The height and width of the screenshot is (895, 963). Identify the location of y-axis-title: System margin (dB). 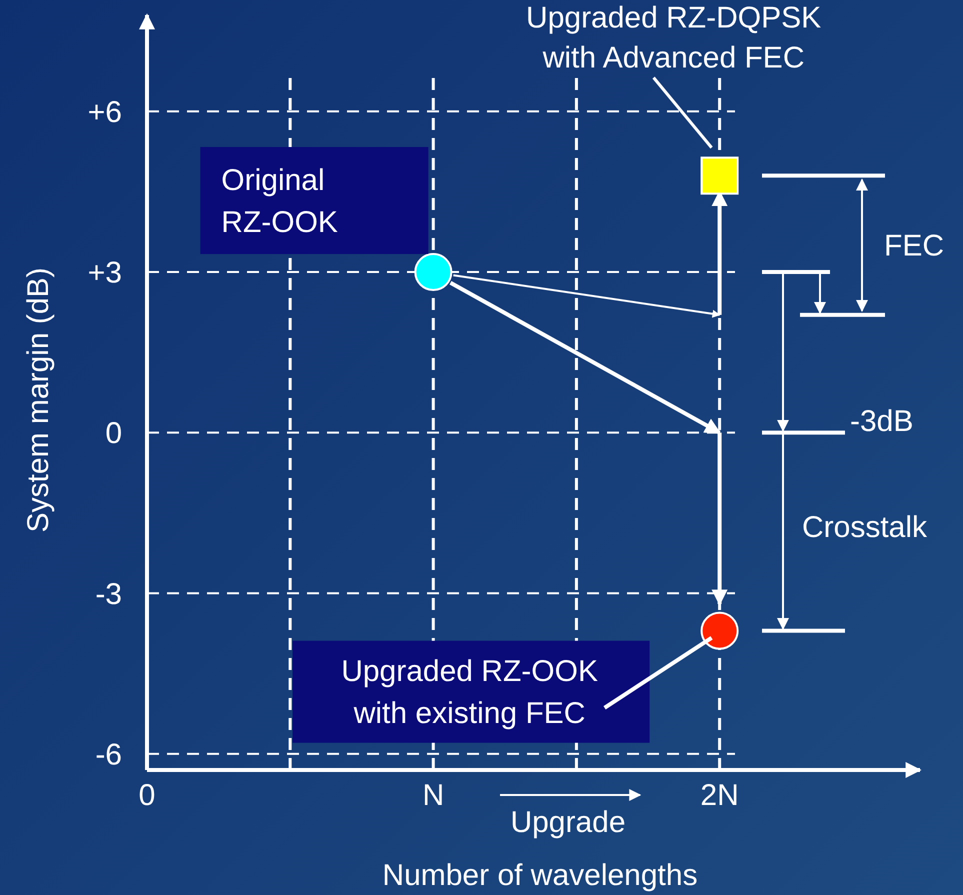
(38, 400).